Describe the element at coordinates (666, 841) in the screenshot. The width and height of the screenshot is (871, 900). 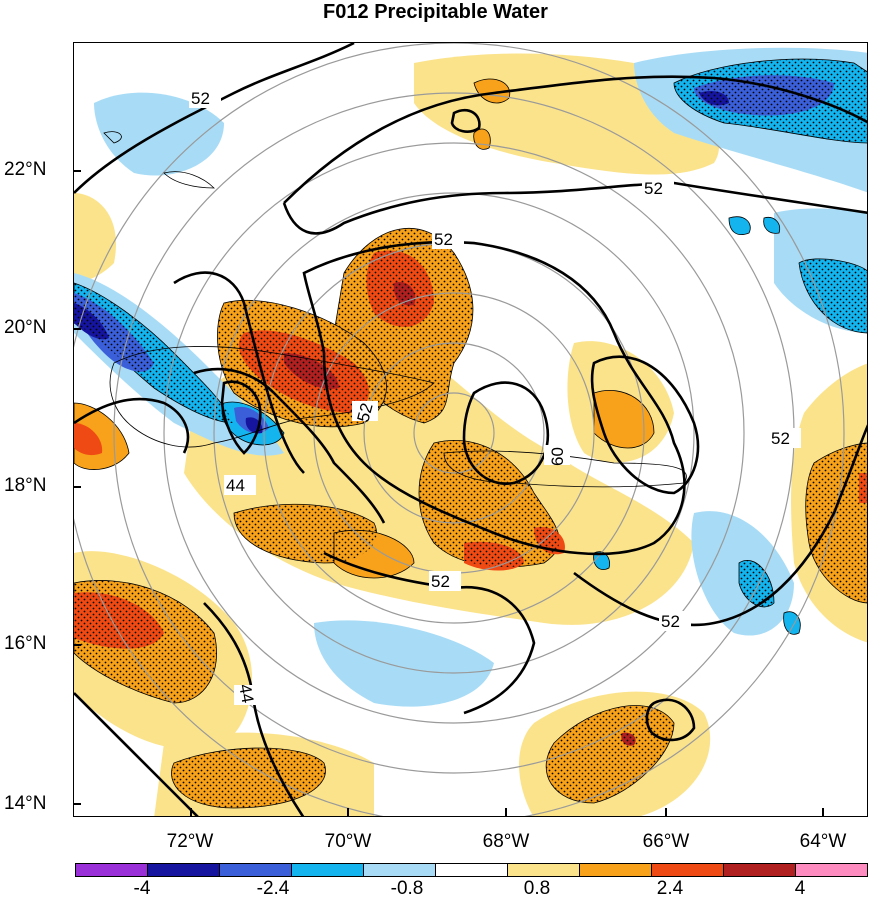
I see `lon-label-66w: 66°W` at that location.